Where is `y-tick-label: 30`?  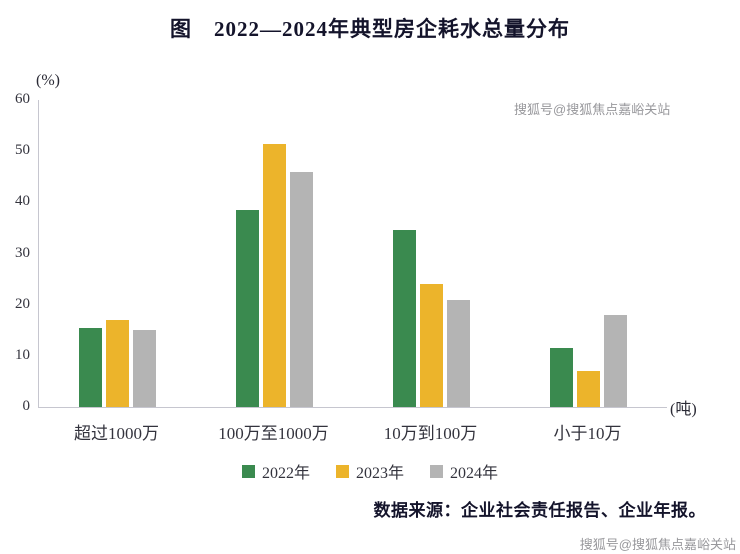
y-tick-label: 30 is located at coordinates (22, 252).